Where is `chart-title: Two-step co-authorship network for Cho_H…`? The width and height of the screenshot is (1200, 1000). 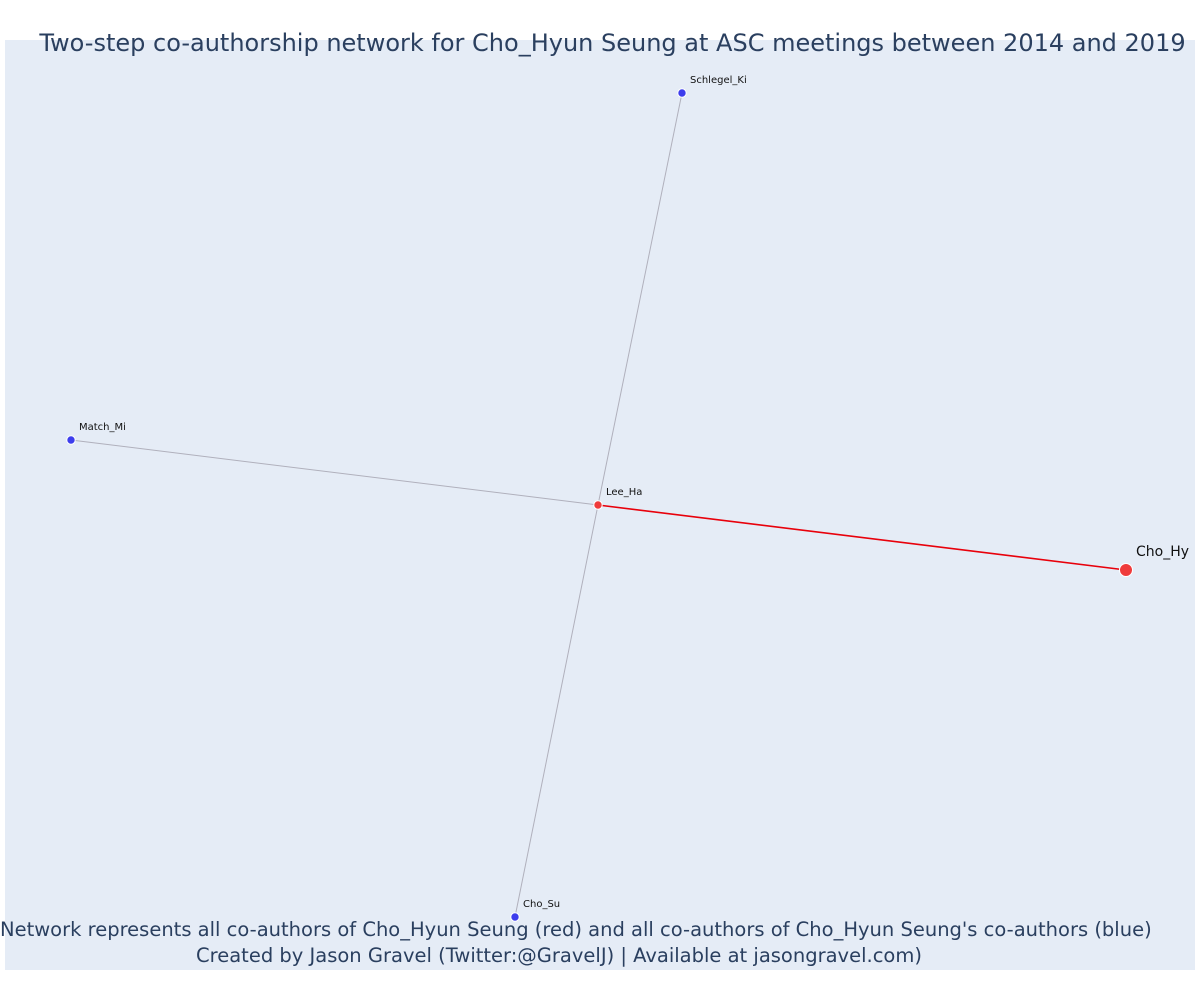 chart-title: Two-step co-authorship network for Cho_H… is located at coordinates (612, 43).